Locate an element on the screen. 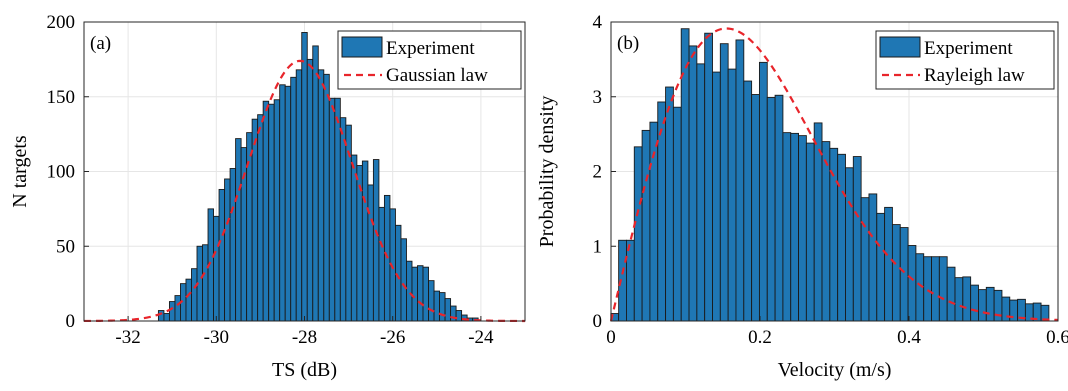  x-tick-label: -30 is located at coordinates (216, 337).